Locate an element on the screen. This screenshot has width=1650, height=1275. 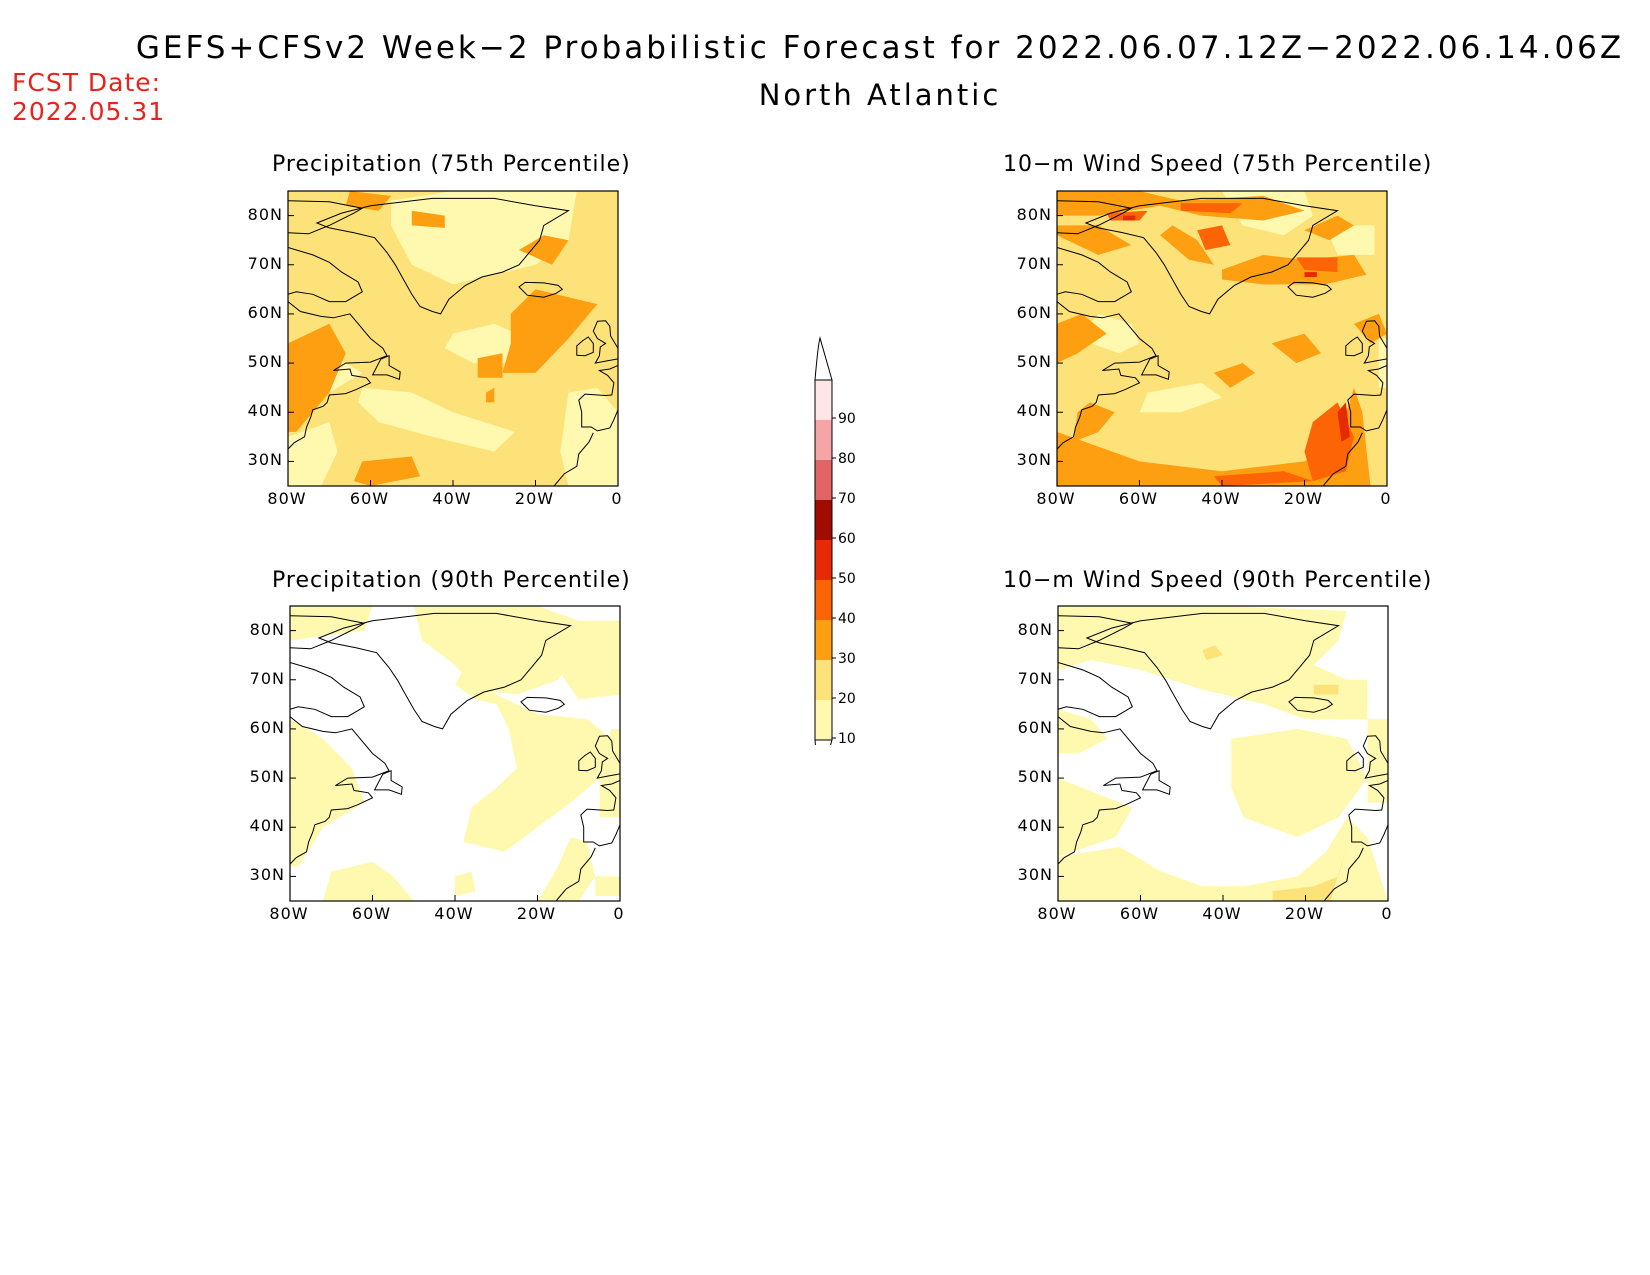
forecast-date: FCST Date: 2022.05.31 is located at coordinates (88, 97).